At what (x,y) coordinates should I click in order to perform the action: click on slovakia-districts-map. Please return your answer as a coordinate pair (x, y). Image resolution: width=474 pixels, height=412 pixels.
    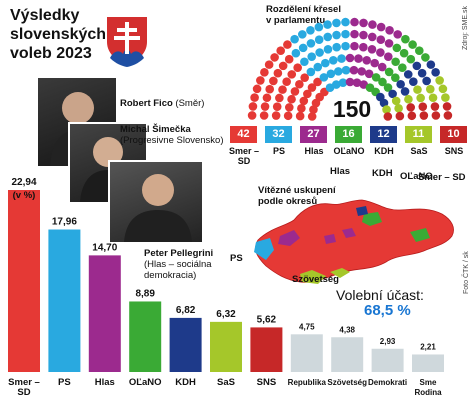
    Looking at the image, I should click on (354, 241).